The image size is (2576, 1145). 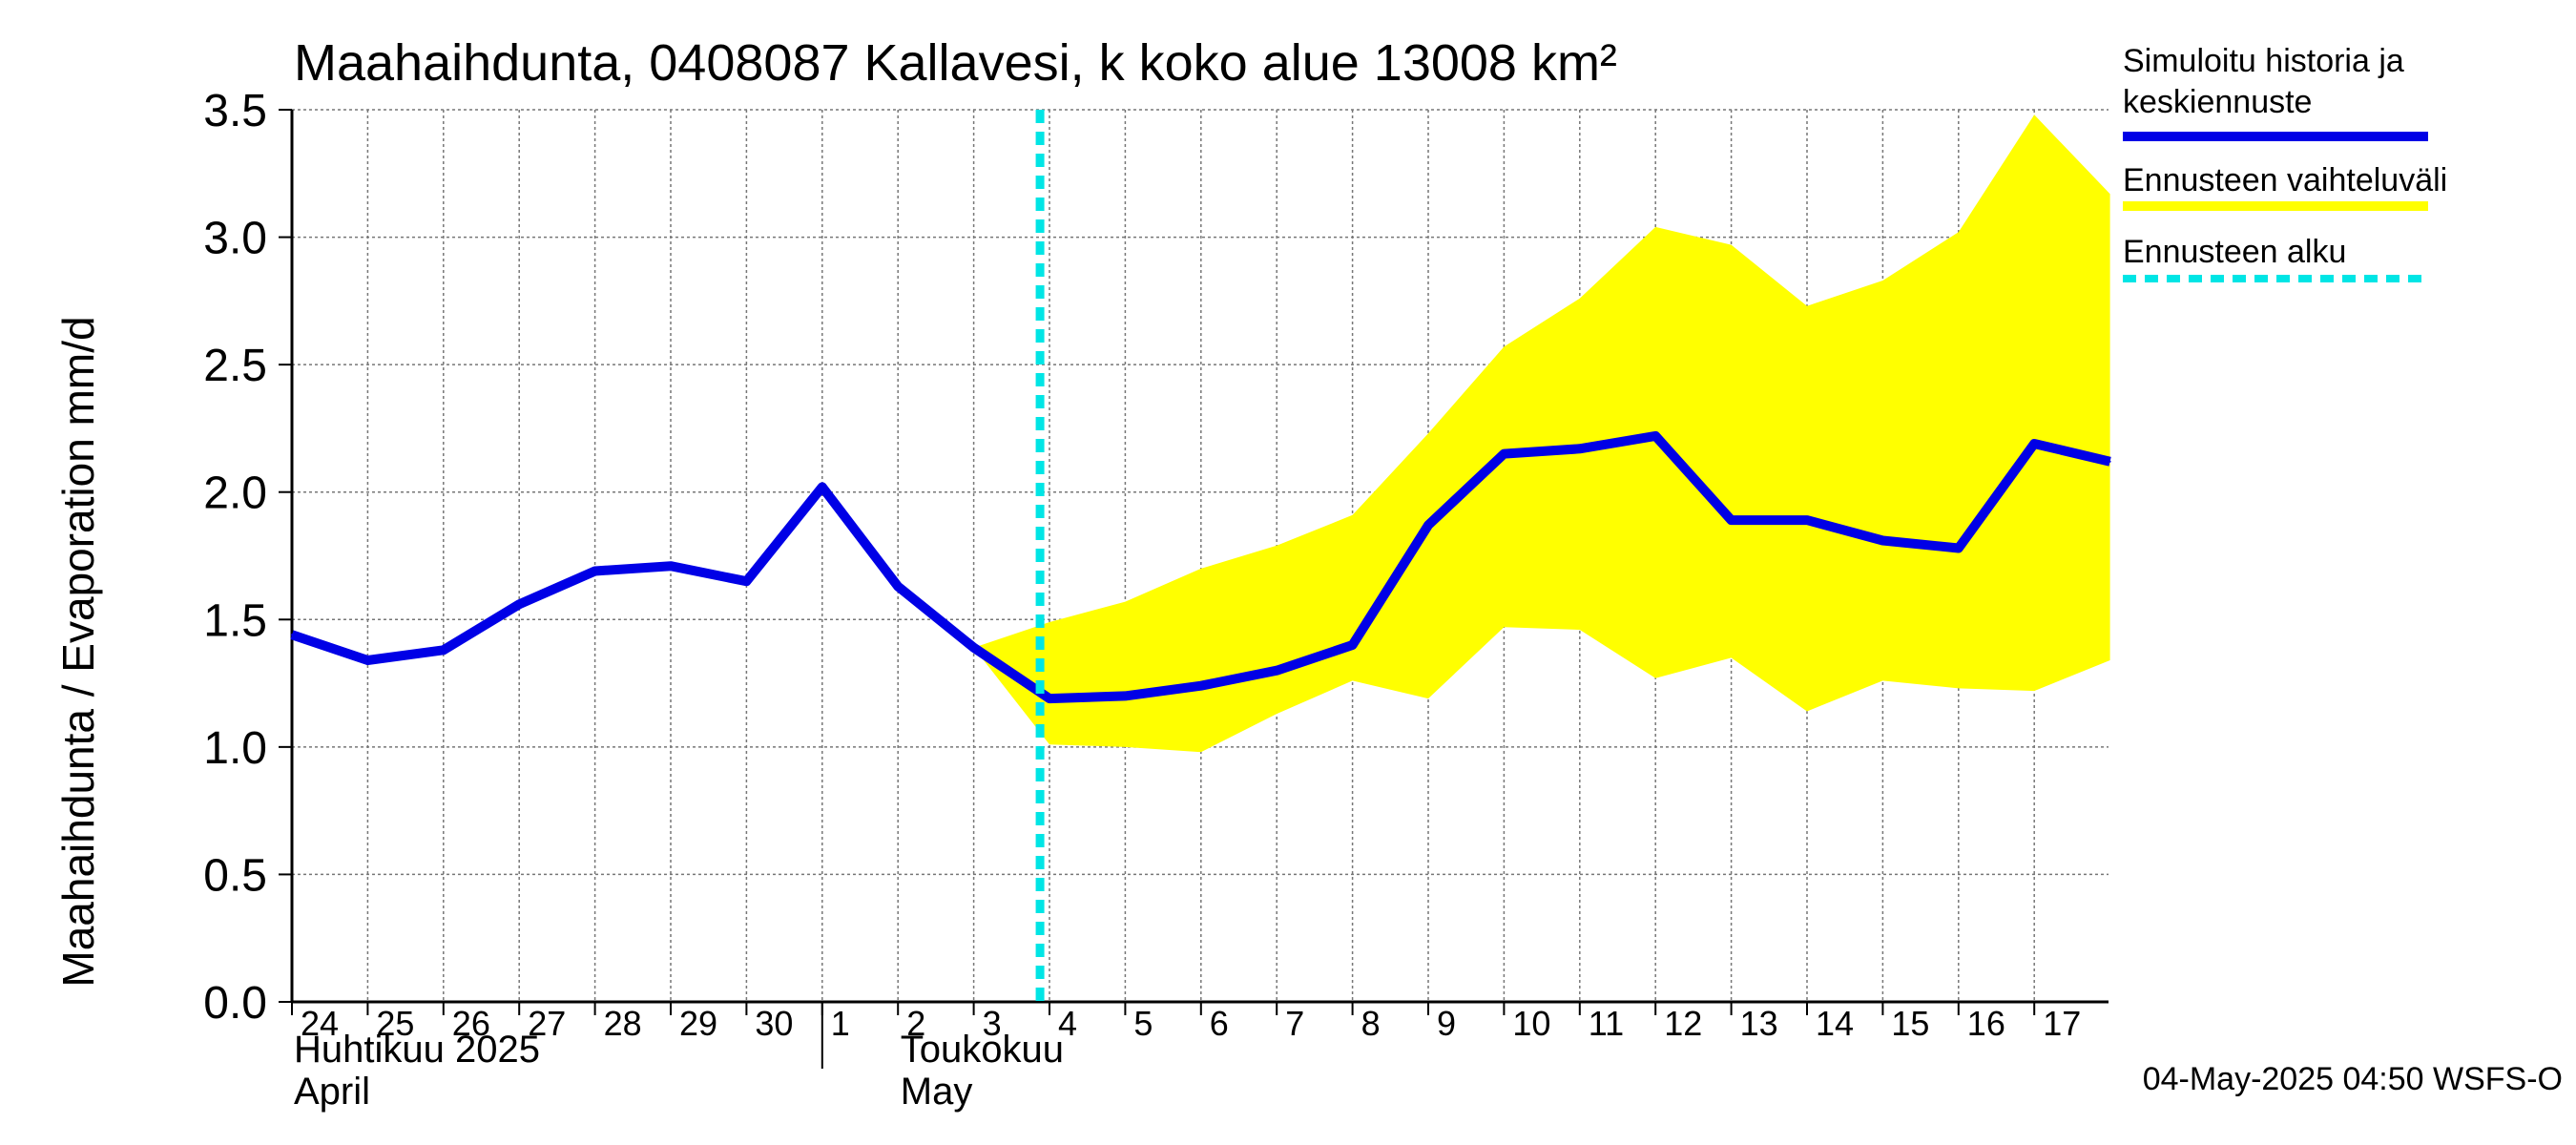 I want to click on x-tick-label: 8, so click(x=1371, y=1023).